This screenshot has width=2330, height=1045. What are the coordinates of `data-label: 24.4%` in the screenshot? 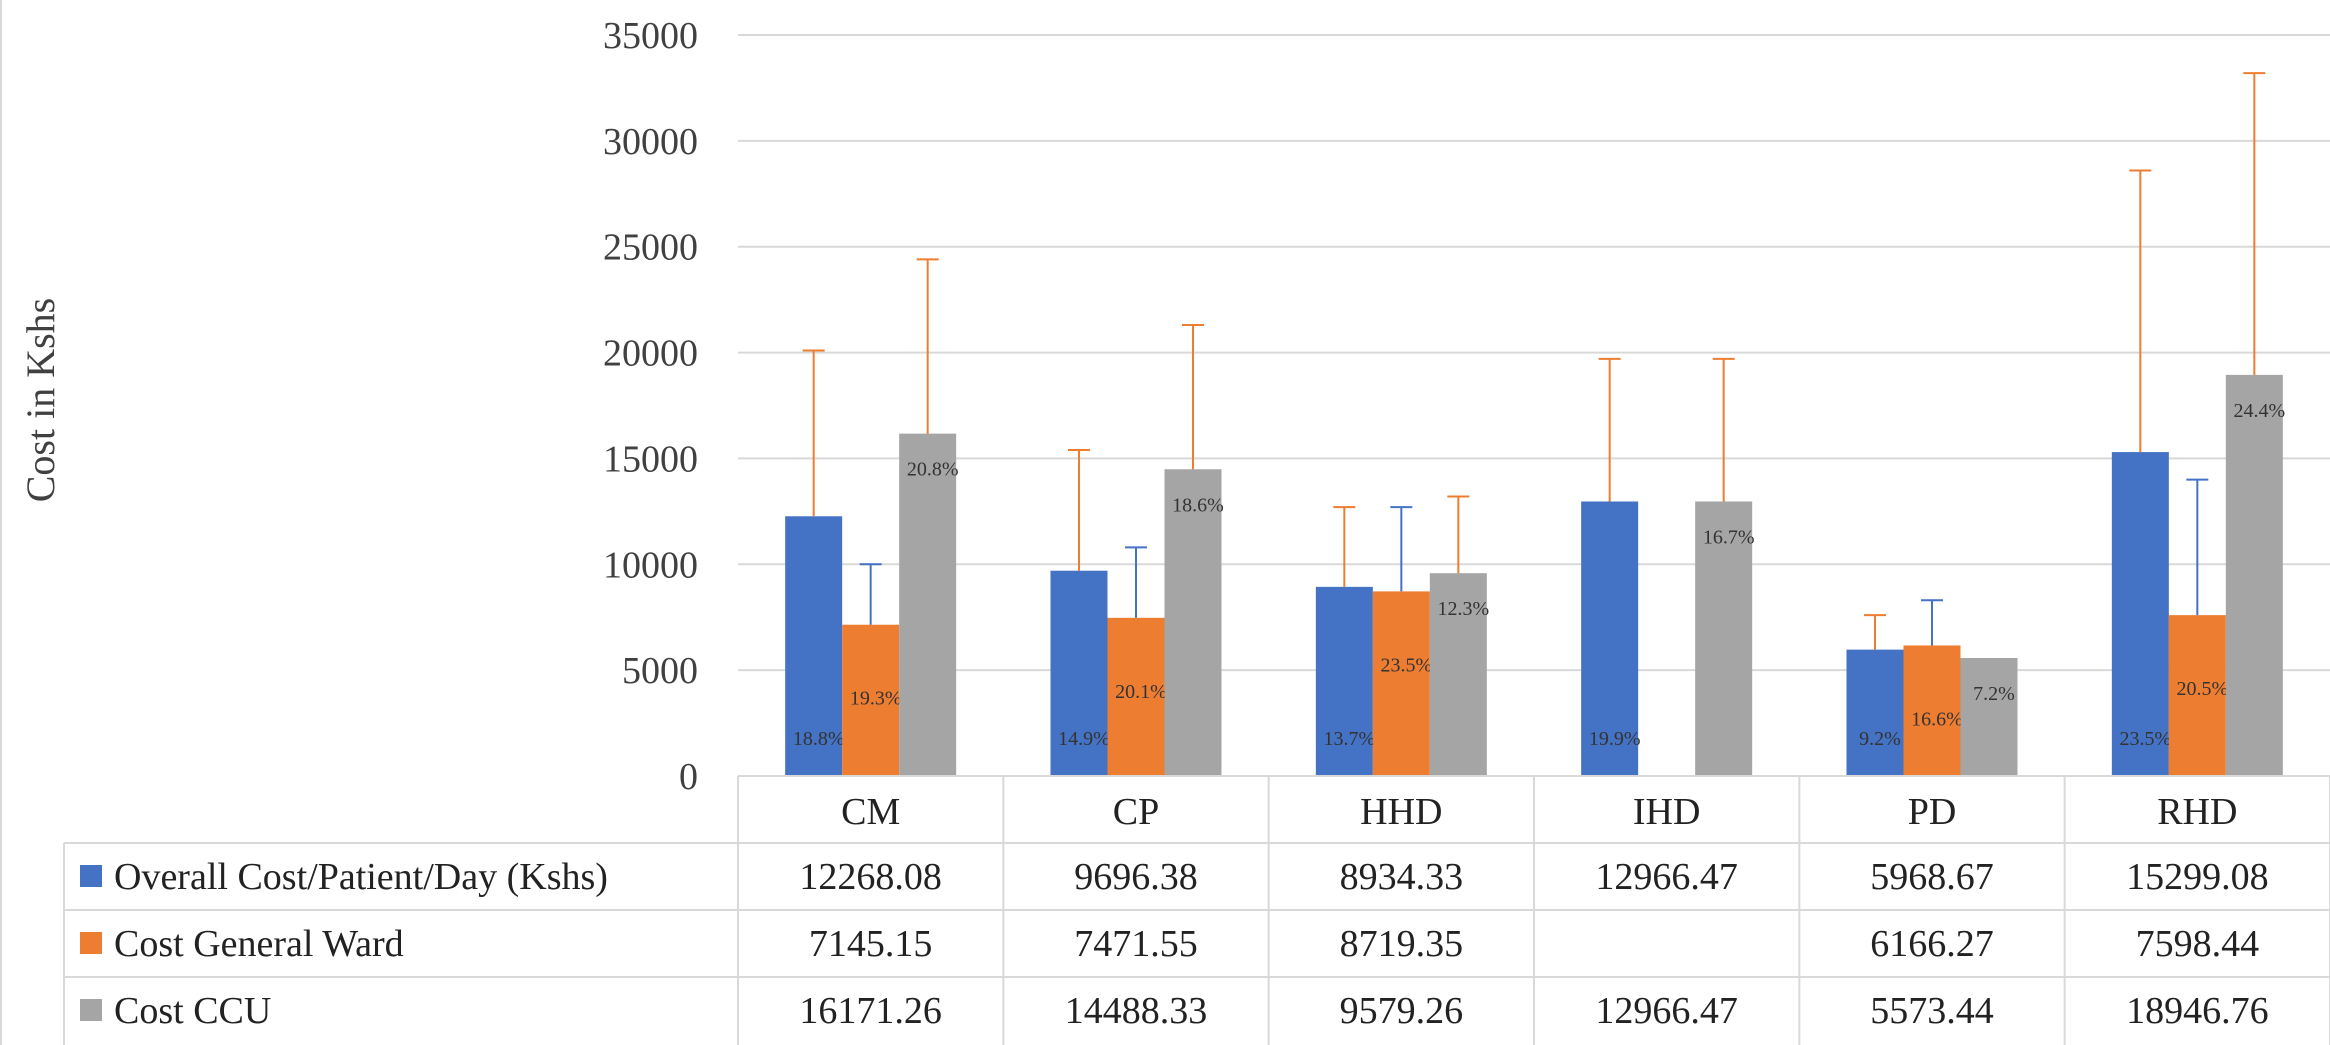 It's located at (2259, 411).